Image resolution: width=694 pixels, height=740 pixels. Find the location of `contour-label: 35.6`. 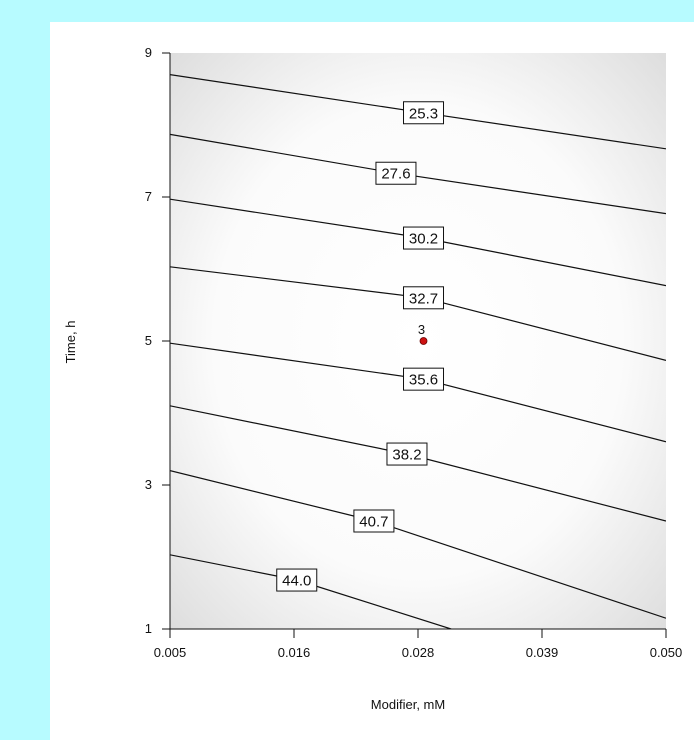

contour-label: 35.6 is located at coordinates (423, 380).